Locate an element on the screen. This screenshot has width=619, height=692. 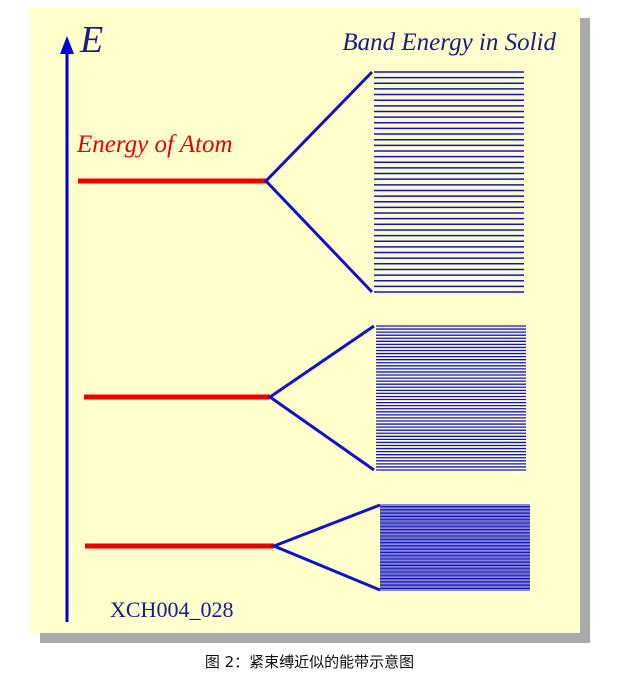
atom-level-label: Energy of Atom is located at coordinates (154, 144).